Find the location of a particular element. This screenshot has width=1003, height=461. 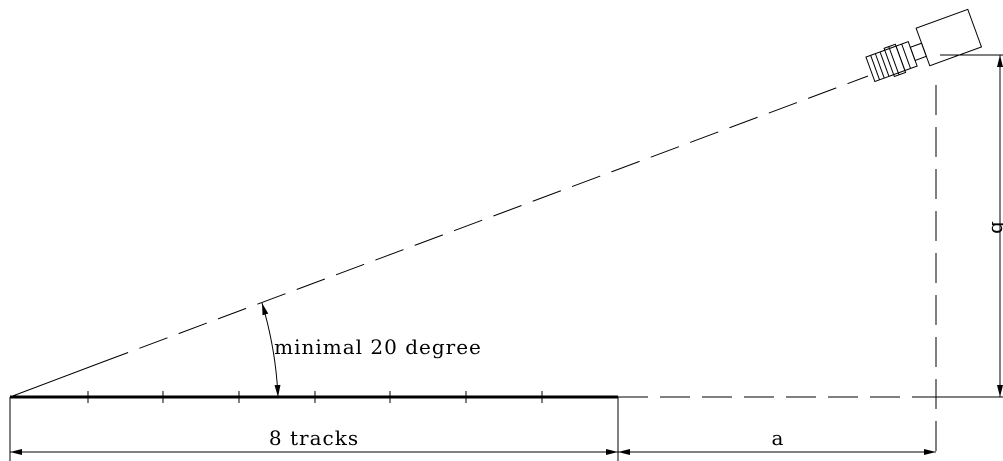

track-ticks is located at coordinates (315, 397).